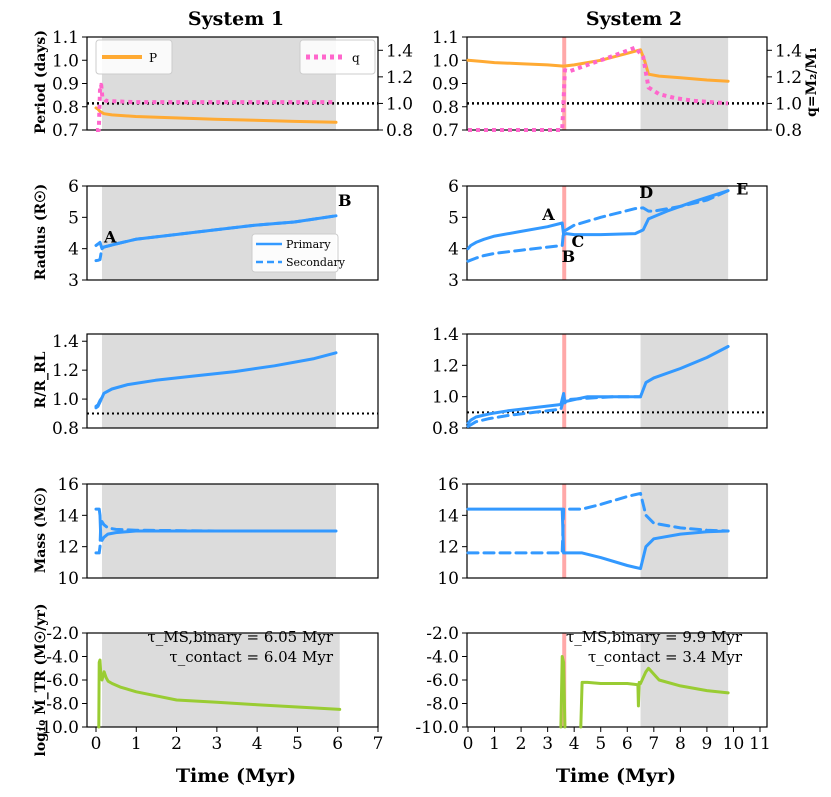 The width and height of the screenshot is (831, 797). I want to click on s2_mass-ytick-label: 10, so click(448, 579).